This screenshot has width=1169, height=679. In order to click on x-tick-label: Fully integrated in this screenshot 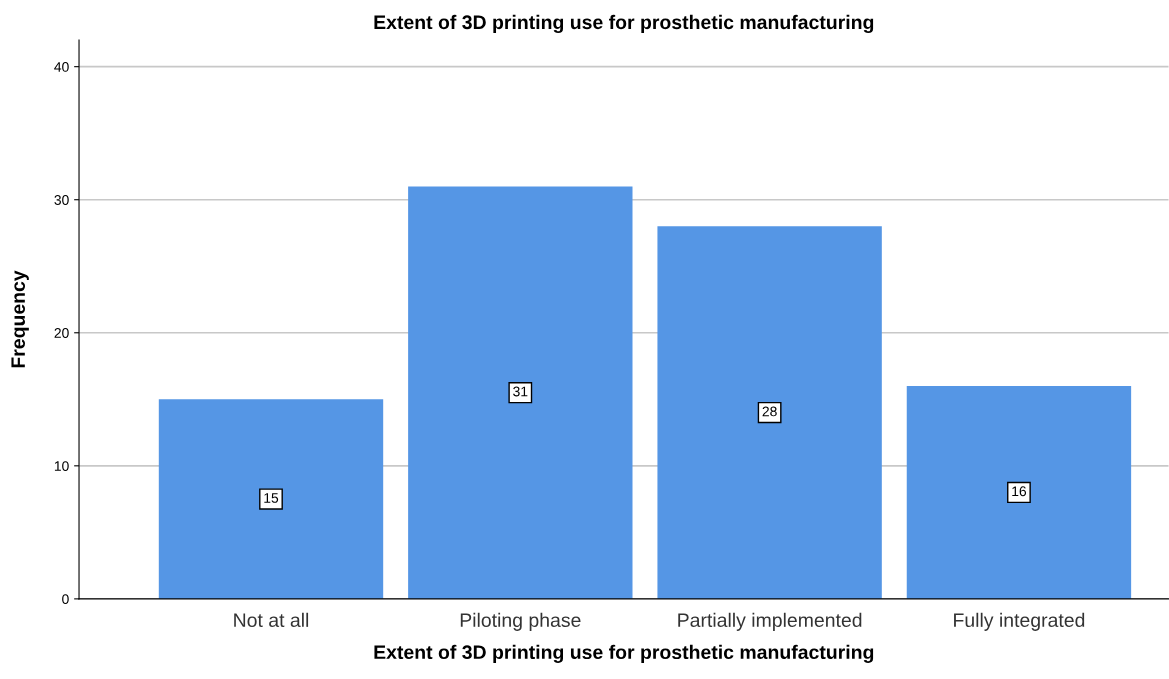, I will do `click(1019, 621)`.